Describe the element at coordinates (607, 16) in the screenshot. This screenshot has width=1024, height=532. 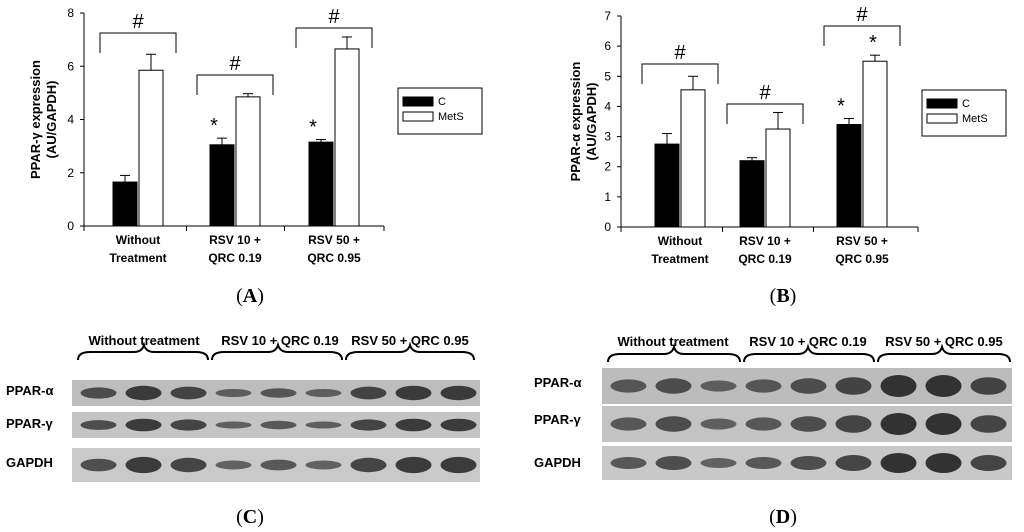
I see `y-tick-label: 7` at that location.